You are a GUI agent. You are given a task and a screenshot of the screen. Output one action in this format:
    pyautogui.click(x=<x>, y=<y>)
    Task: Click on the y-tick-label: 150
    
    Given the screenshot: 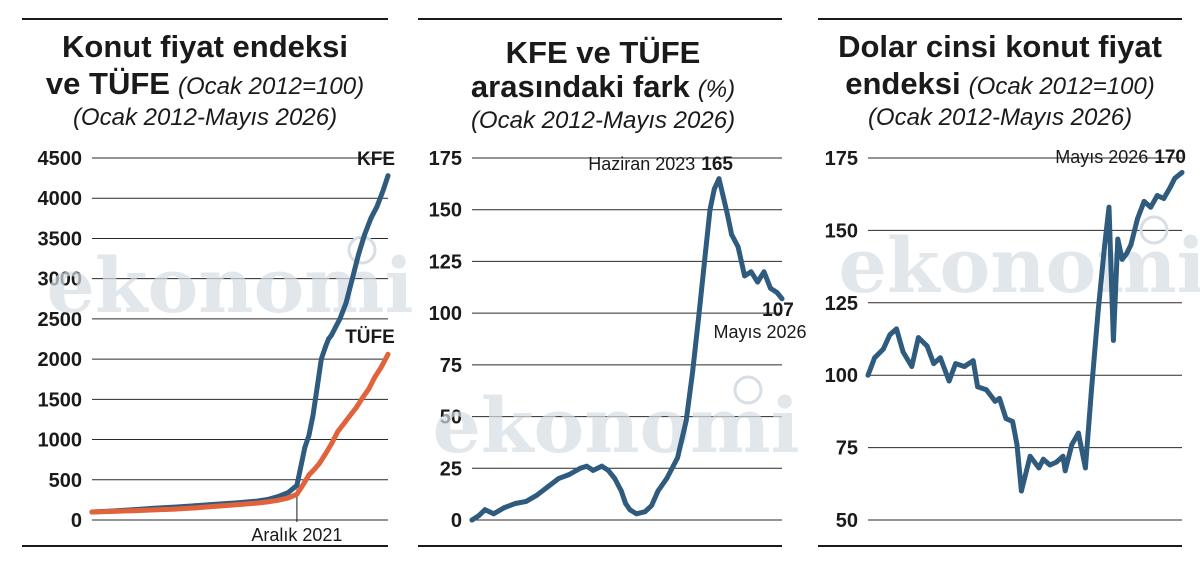 What is the action you would take?
    pyautogui.click(x=445, y=211)
    